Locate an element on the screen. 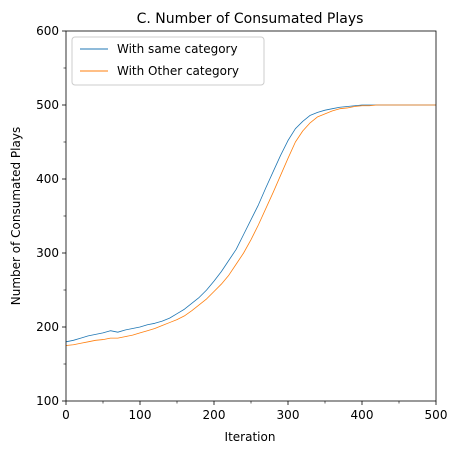 The height and width of the screenshot is (453, 458). y-axis-label: Number of Consumated Plays is located at coordinates (16, 216).